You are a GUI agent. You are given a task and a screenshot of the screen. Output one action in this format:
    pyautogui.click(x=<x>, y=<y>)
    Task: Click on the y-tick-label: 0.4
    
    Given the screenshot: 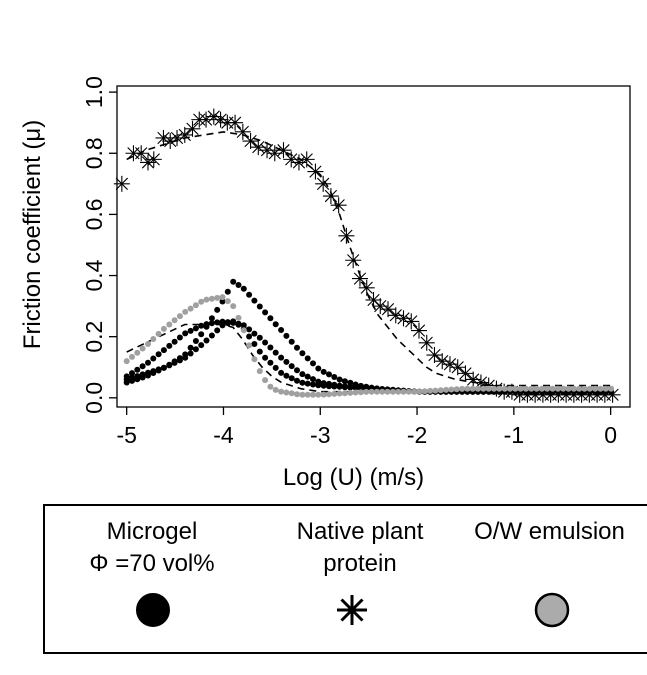 What is the action you would take?
    pyautogui.click(x=94, y=275)
    